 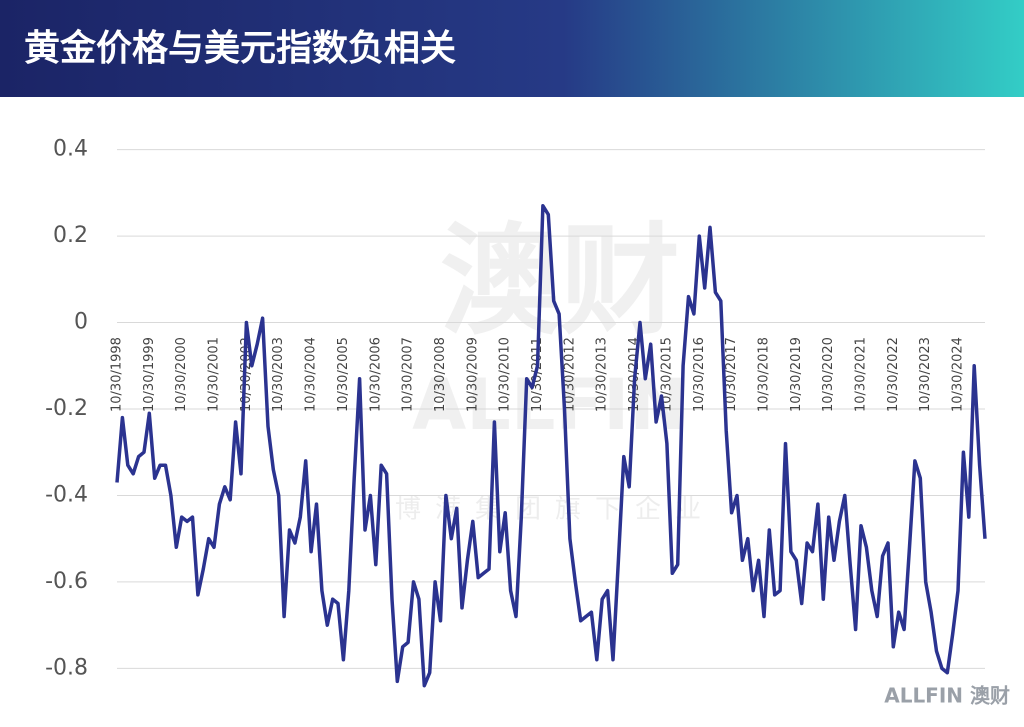 What do you see at coordinates (925, 374) in the screenshot?
I see `x-tick-label: 10/30/2023` at bounding box center [925, 374].